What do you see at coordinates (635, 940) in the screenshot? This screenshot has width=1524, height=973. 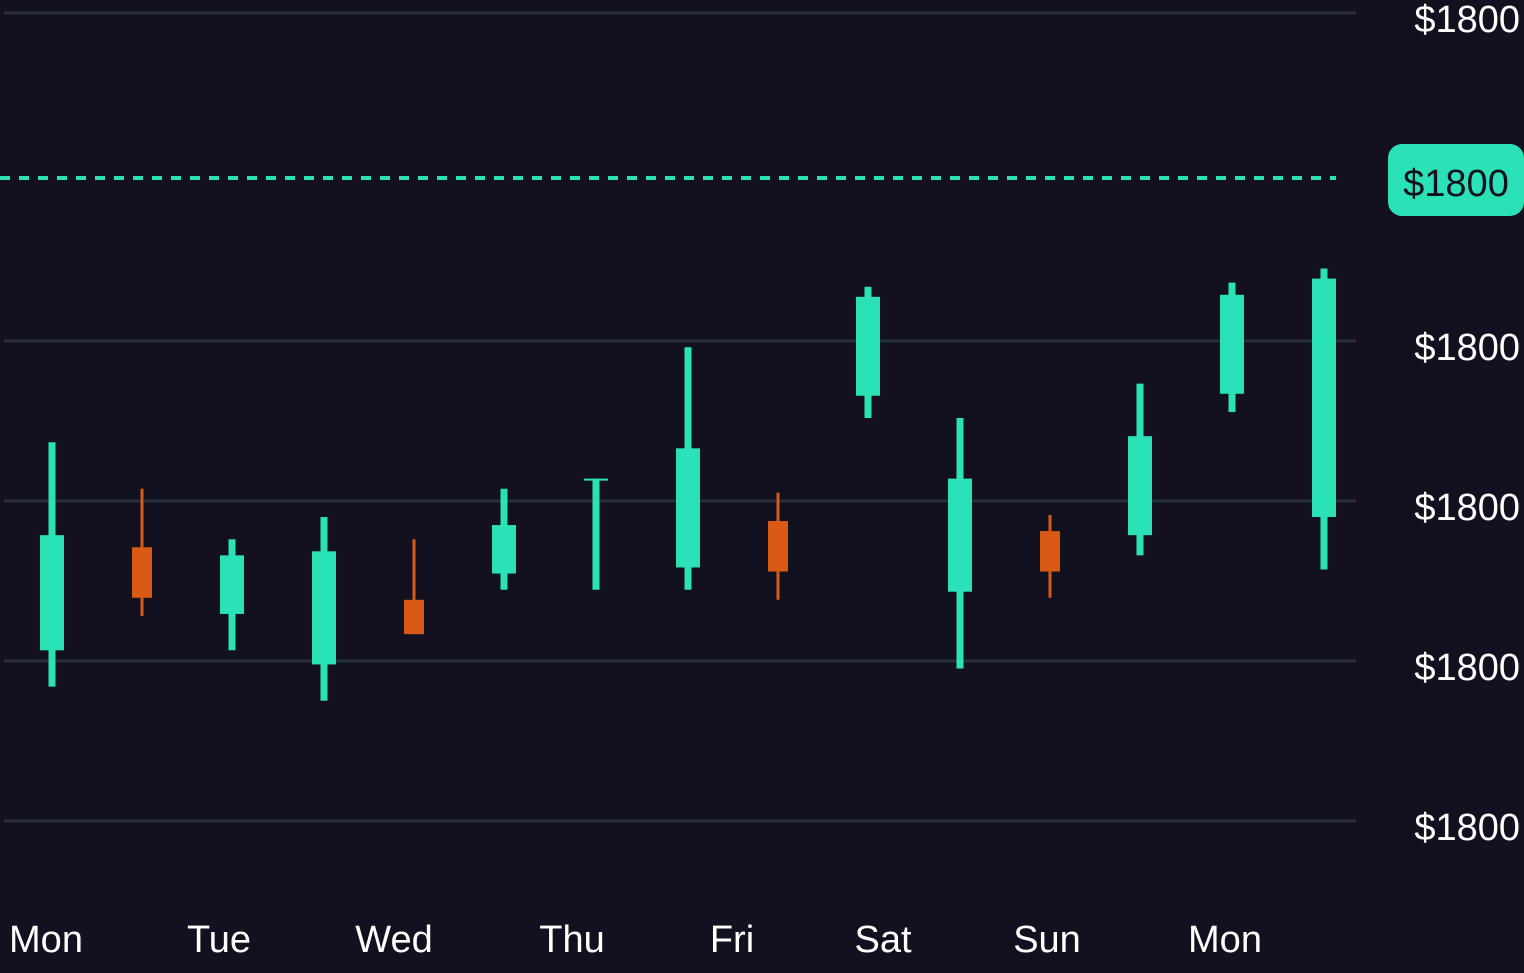 I see `x-axis-labels: Mon Tue Wed Thu Fri Sat Sun Mon` at bounding box center [635, 940].